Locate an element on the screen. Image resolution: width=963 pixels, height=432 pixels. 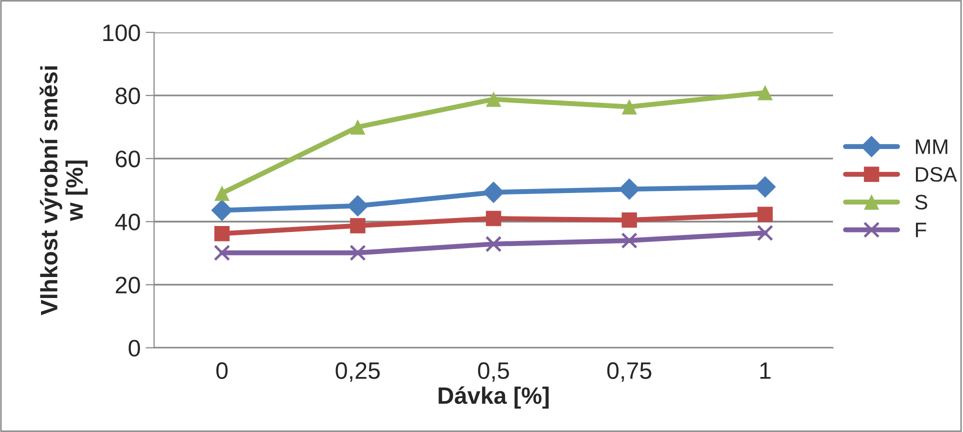
y-tick-label: 0 is located at coordinates (134, 348).